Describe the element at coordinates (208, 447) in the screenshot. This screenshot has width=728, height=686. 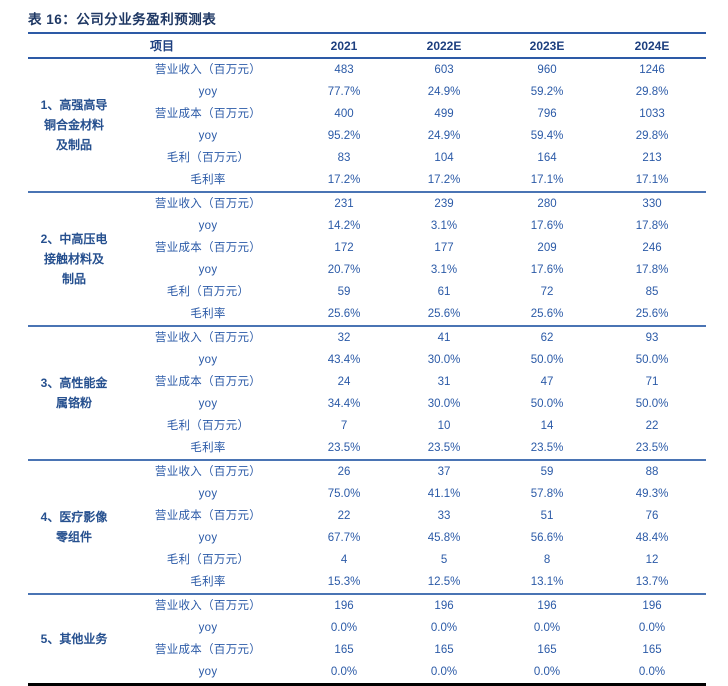
I see `metric-label: 毛利率` at that location.